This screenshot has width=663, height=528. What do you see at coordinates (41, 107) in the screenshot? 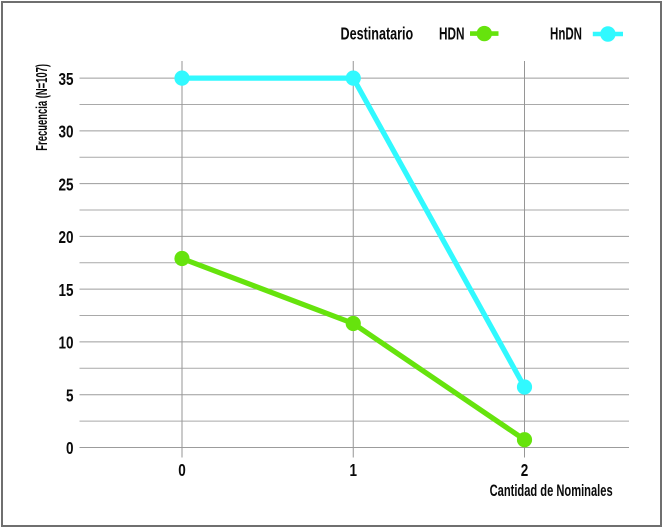
I see `svg-text: Frecuencia (N=107)` at bounding box center [41, 107].